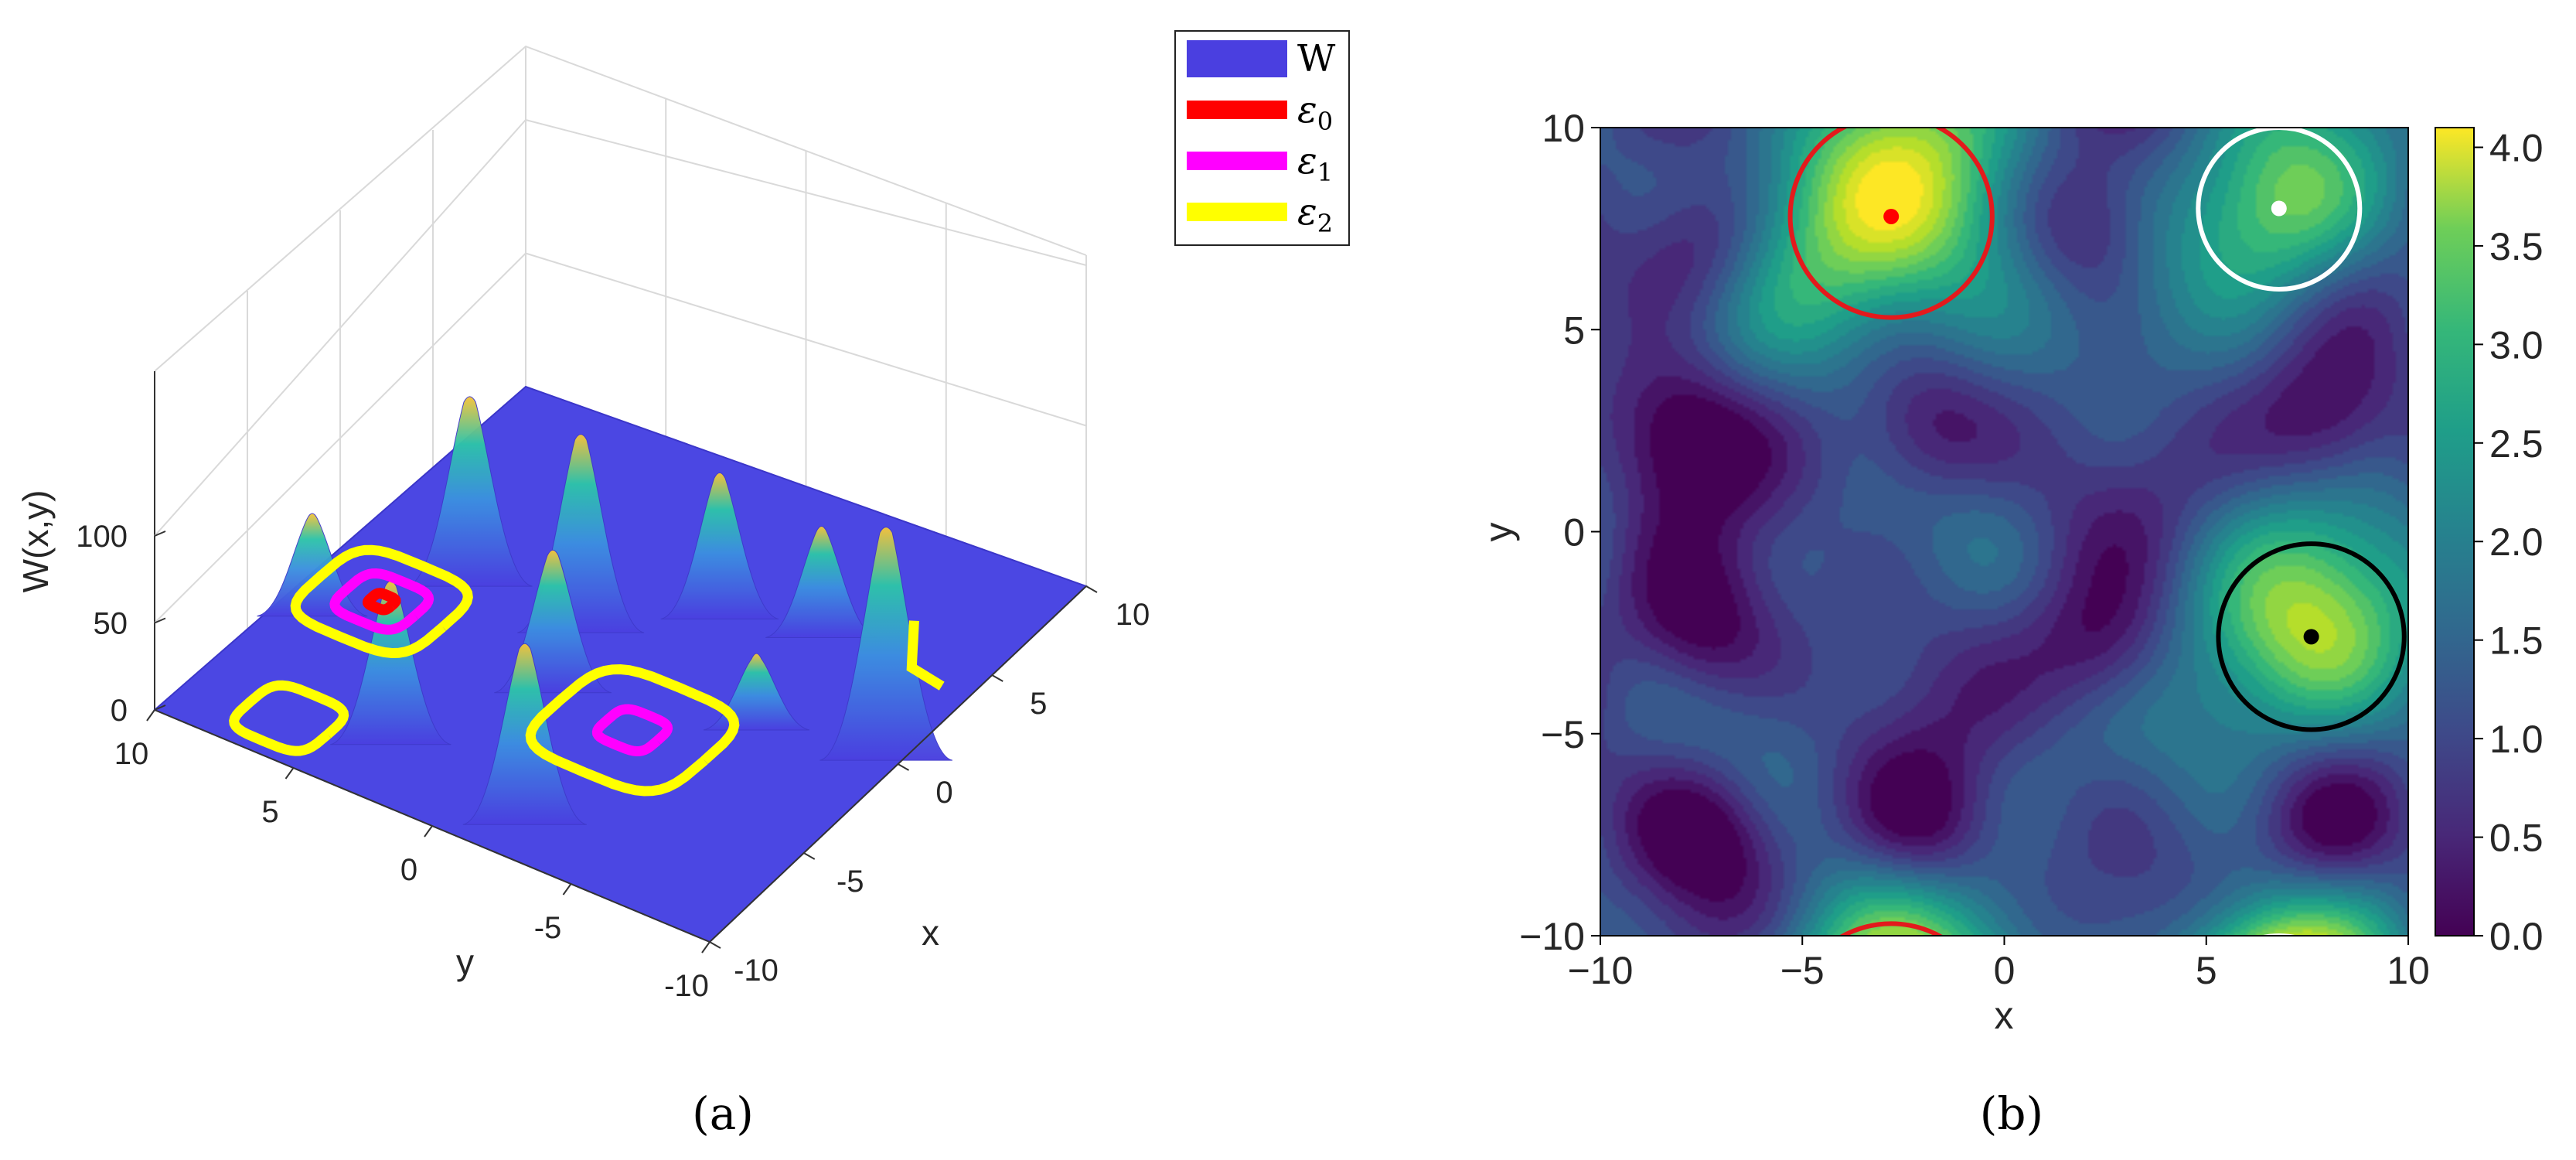  What do you see at coordinates (2012, 1113) in the screenshot?
I see `panel-b-caption: (b)` at bounding box center [2012, 1113].